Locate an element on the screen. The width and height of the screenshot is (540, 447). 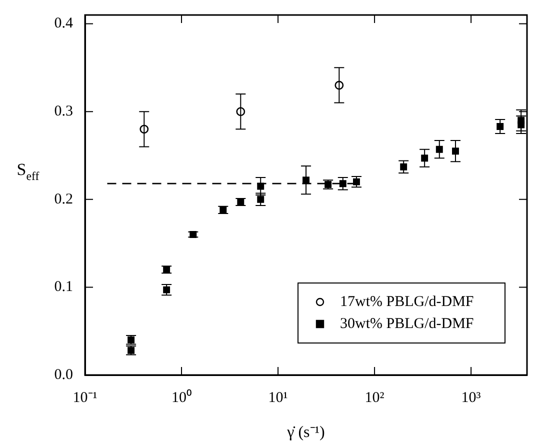
y-tick-label: 0.2 is located at coordinates (63, 199).